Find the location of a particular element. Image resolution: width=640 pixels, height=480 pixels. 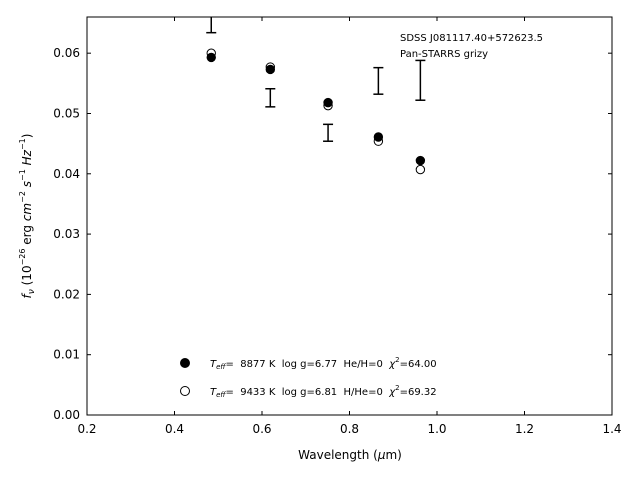

x-tick-label: 0.8 is located at coordinates (349, 429).